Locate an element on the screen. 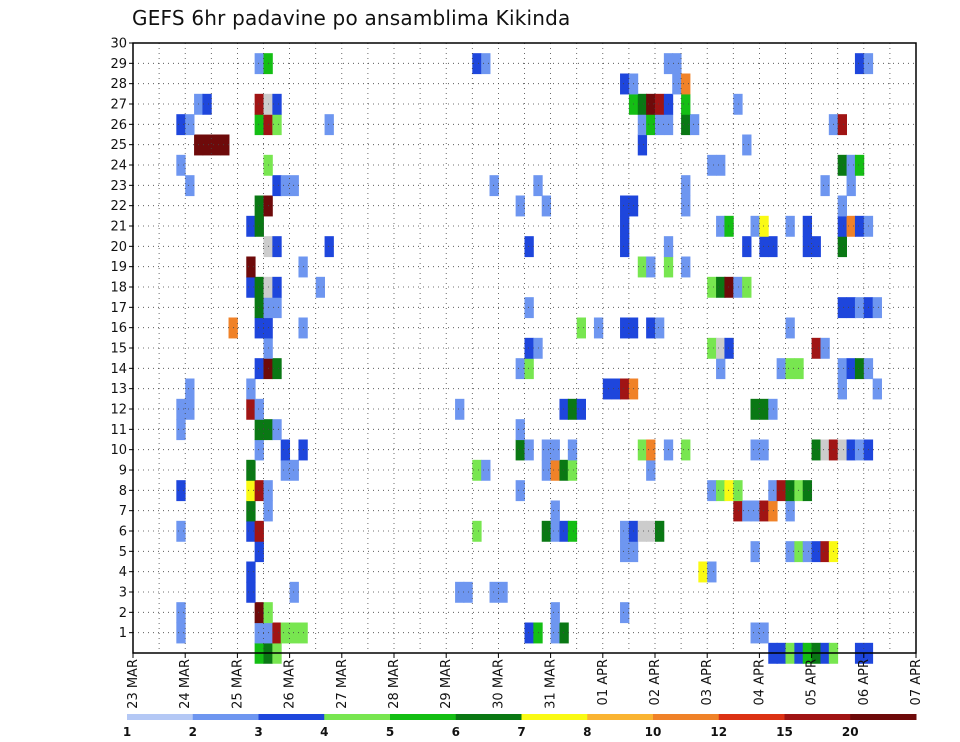 The image size is (960, 742). x-tick-label: 29 MAR is located at coordinates (446, 684).